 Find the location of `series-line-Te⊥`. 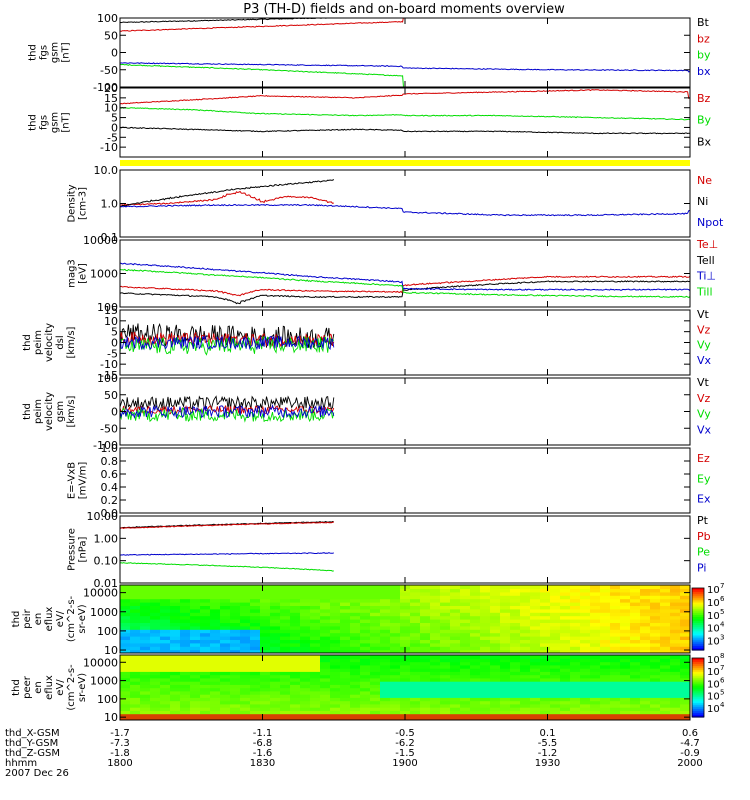

series-line-Te⊥ is located at coordinates (405, 286).